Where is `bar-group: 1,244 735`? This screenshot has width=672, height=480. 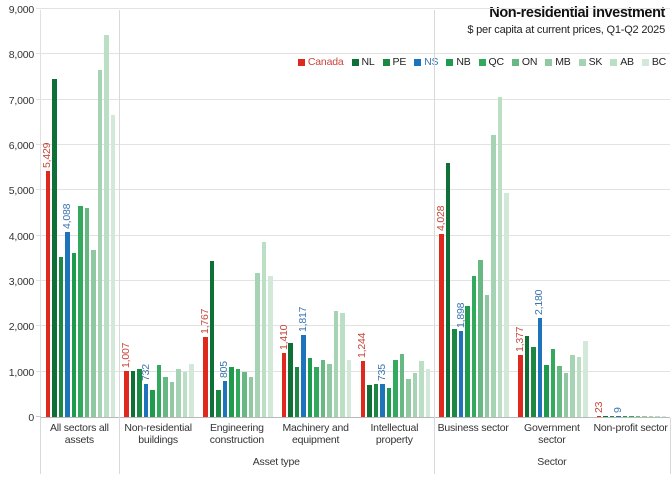 bar-group: 1,244 735 is located at coordinates (395, 213).